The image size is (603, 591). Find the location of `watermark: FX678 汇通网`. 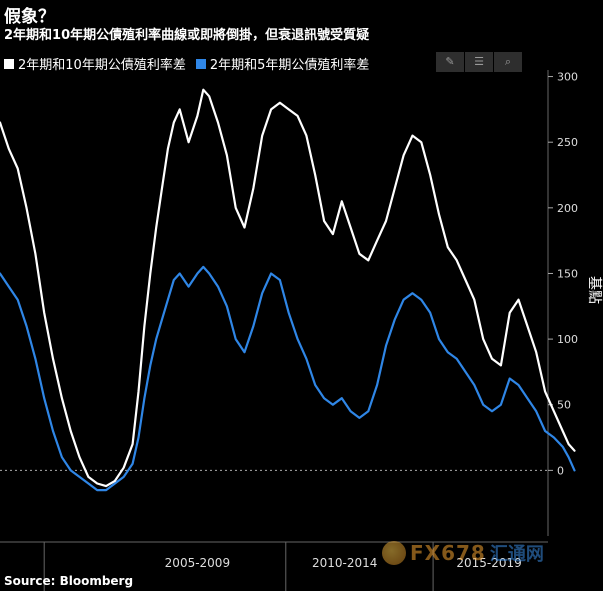

watermark: FX678 汇通网 is located at coordinates (463, 553).